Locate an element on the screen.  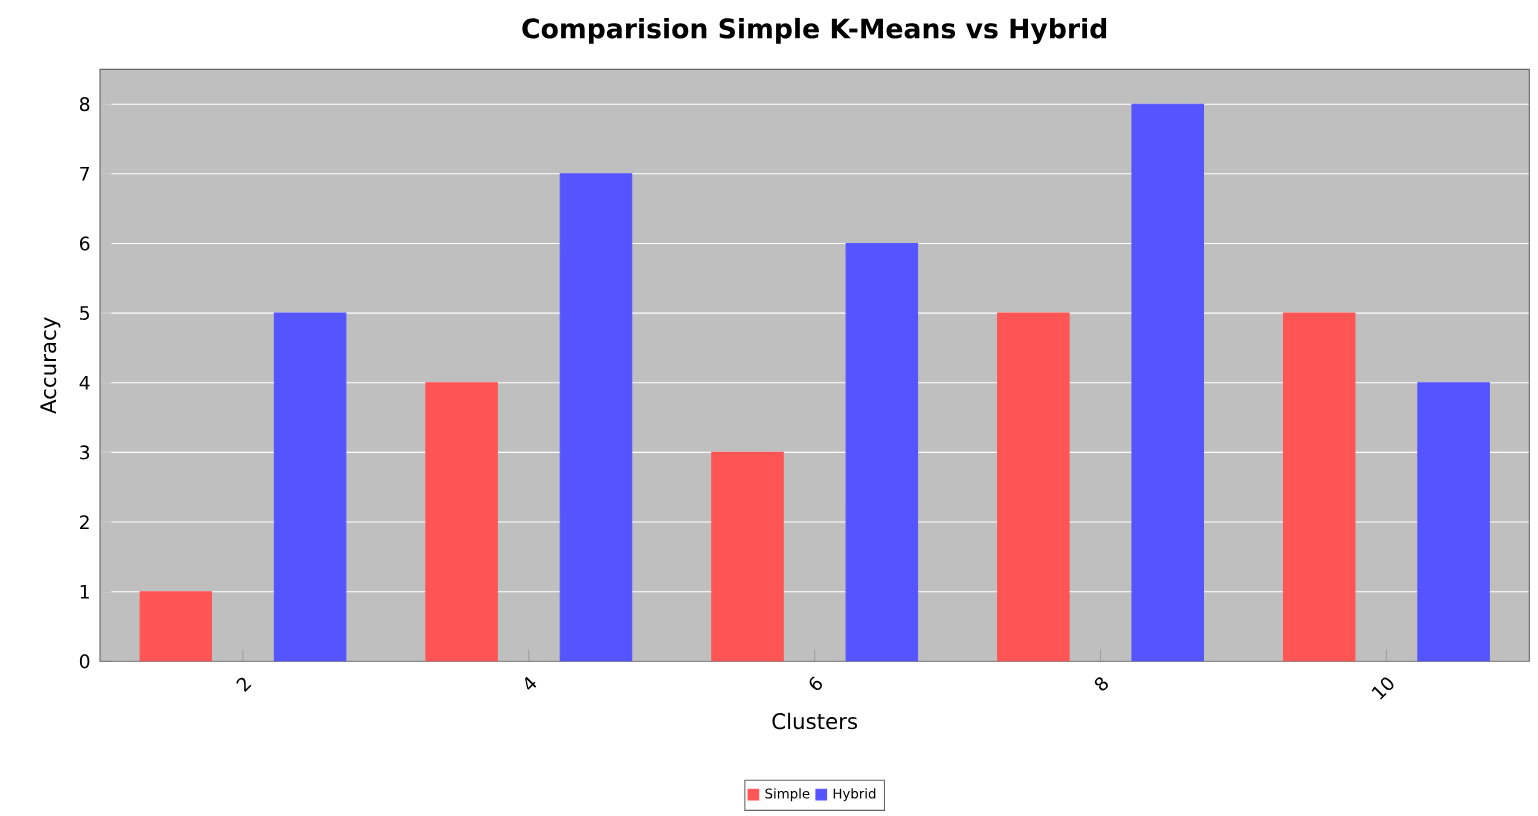
x-tick-label: 10 is located at coordinates (1382, 688).